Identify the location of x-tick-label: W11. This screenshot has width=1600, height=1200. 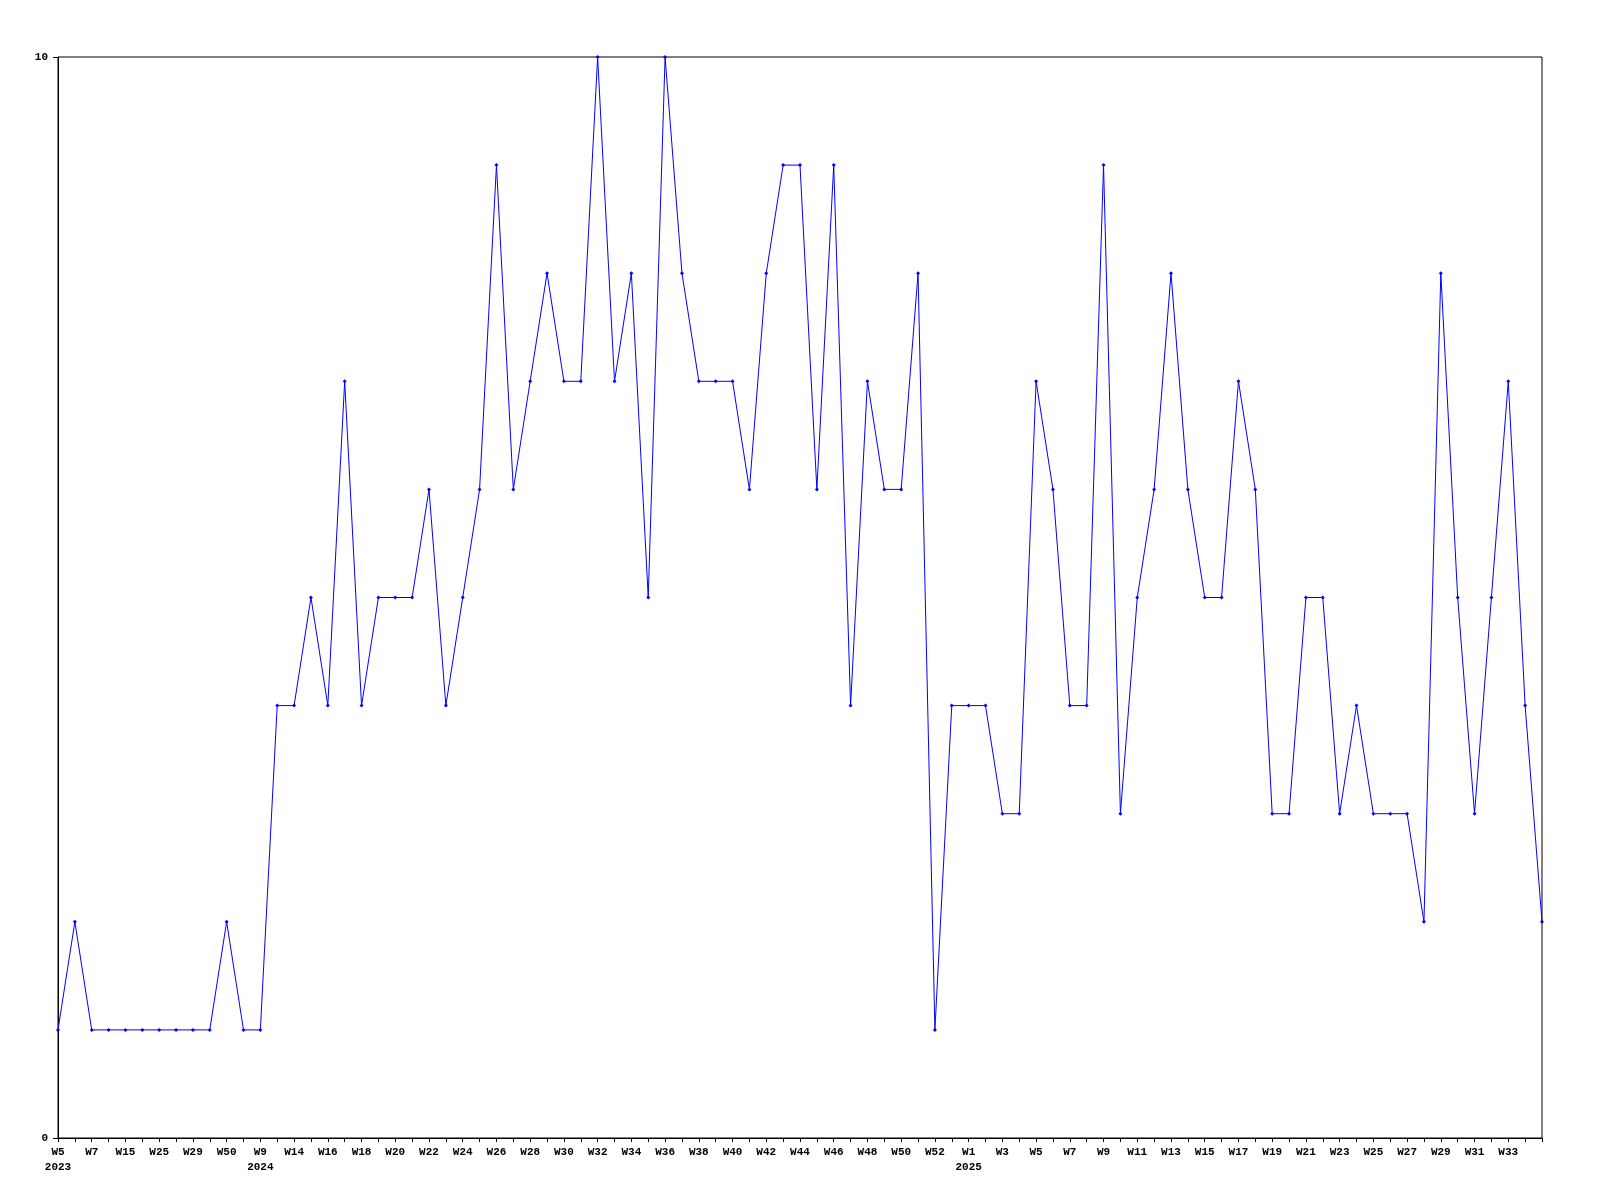
(1137, 1151).